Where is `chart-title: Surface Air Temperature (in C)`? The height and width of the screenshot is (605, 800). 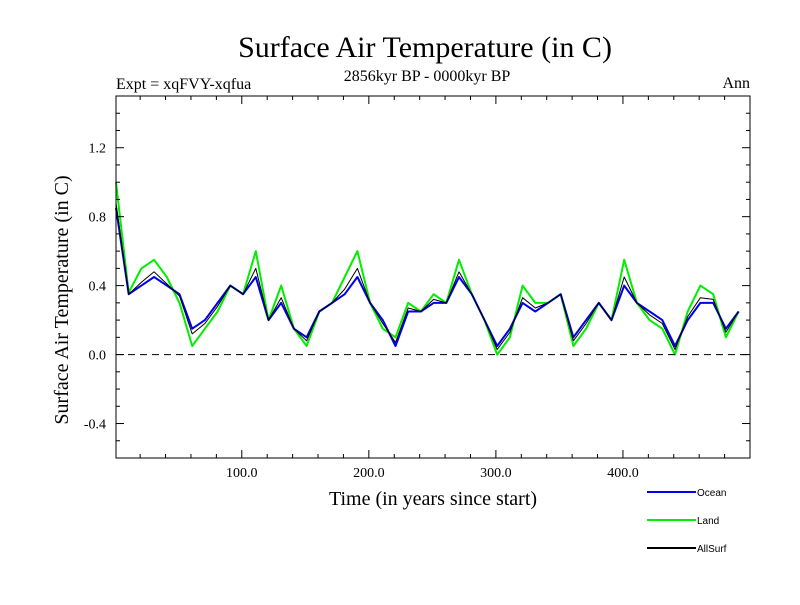 chart-title: Surface Air Temperature (in C) is located at coordinates (425, 47).